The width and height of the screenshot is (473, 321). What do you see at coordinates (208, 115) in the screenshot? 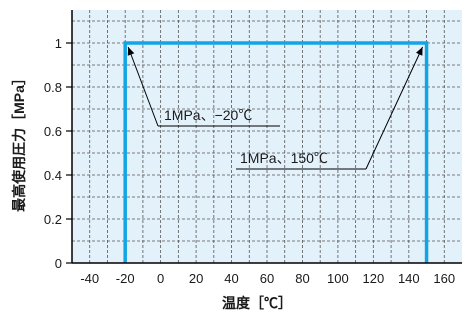
I see `annotation-label: 1MPa、−20℃` at bounding box center [208, 115].